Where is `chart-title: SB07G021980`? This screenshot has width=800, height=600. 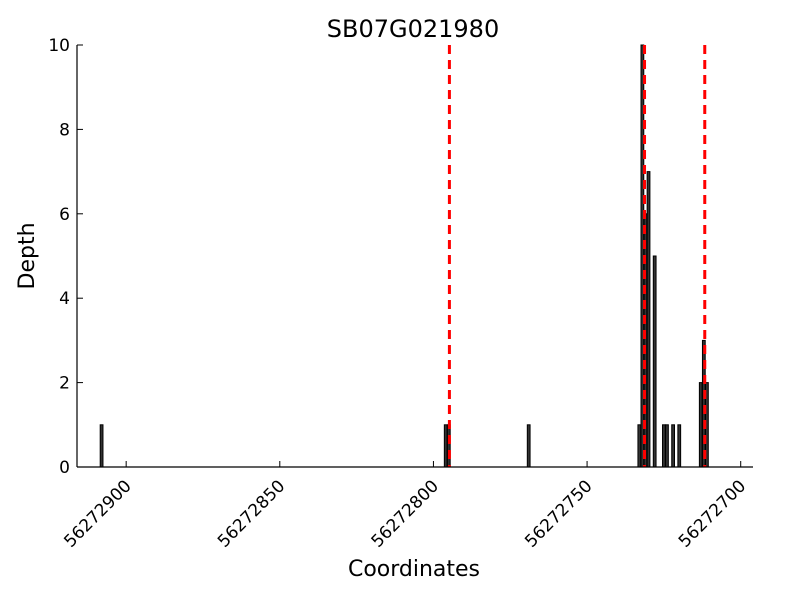
chart-title: SB07G021980 is located at coordinates (413, 29).